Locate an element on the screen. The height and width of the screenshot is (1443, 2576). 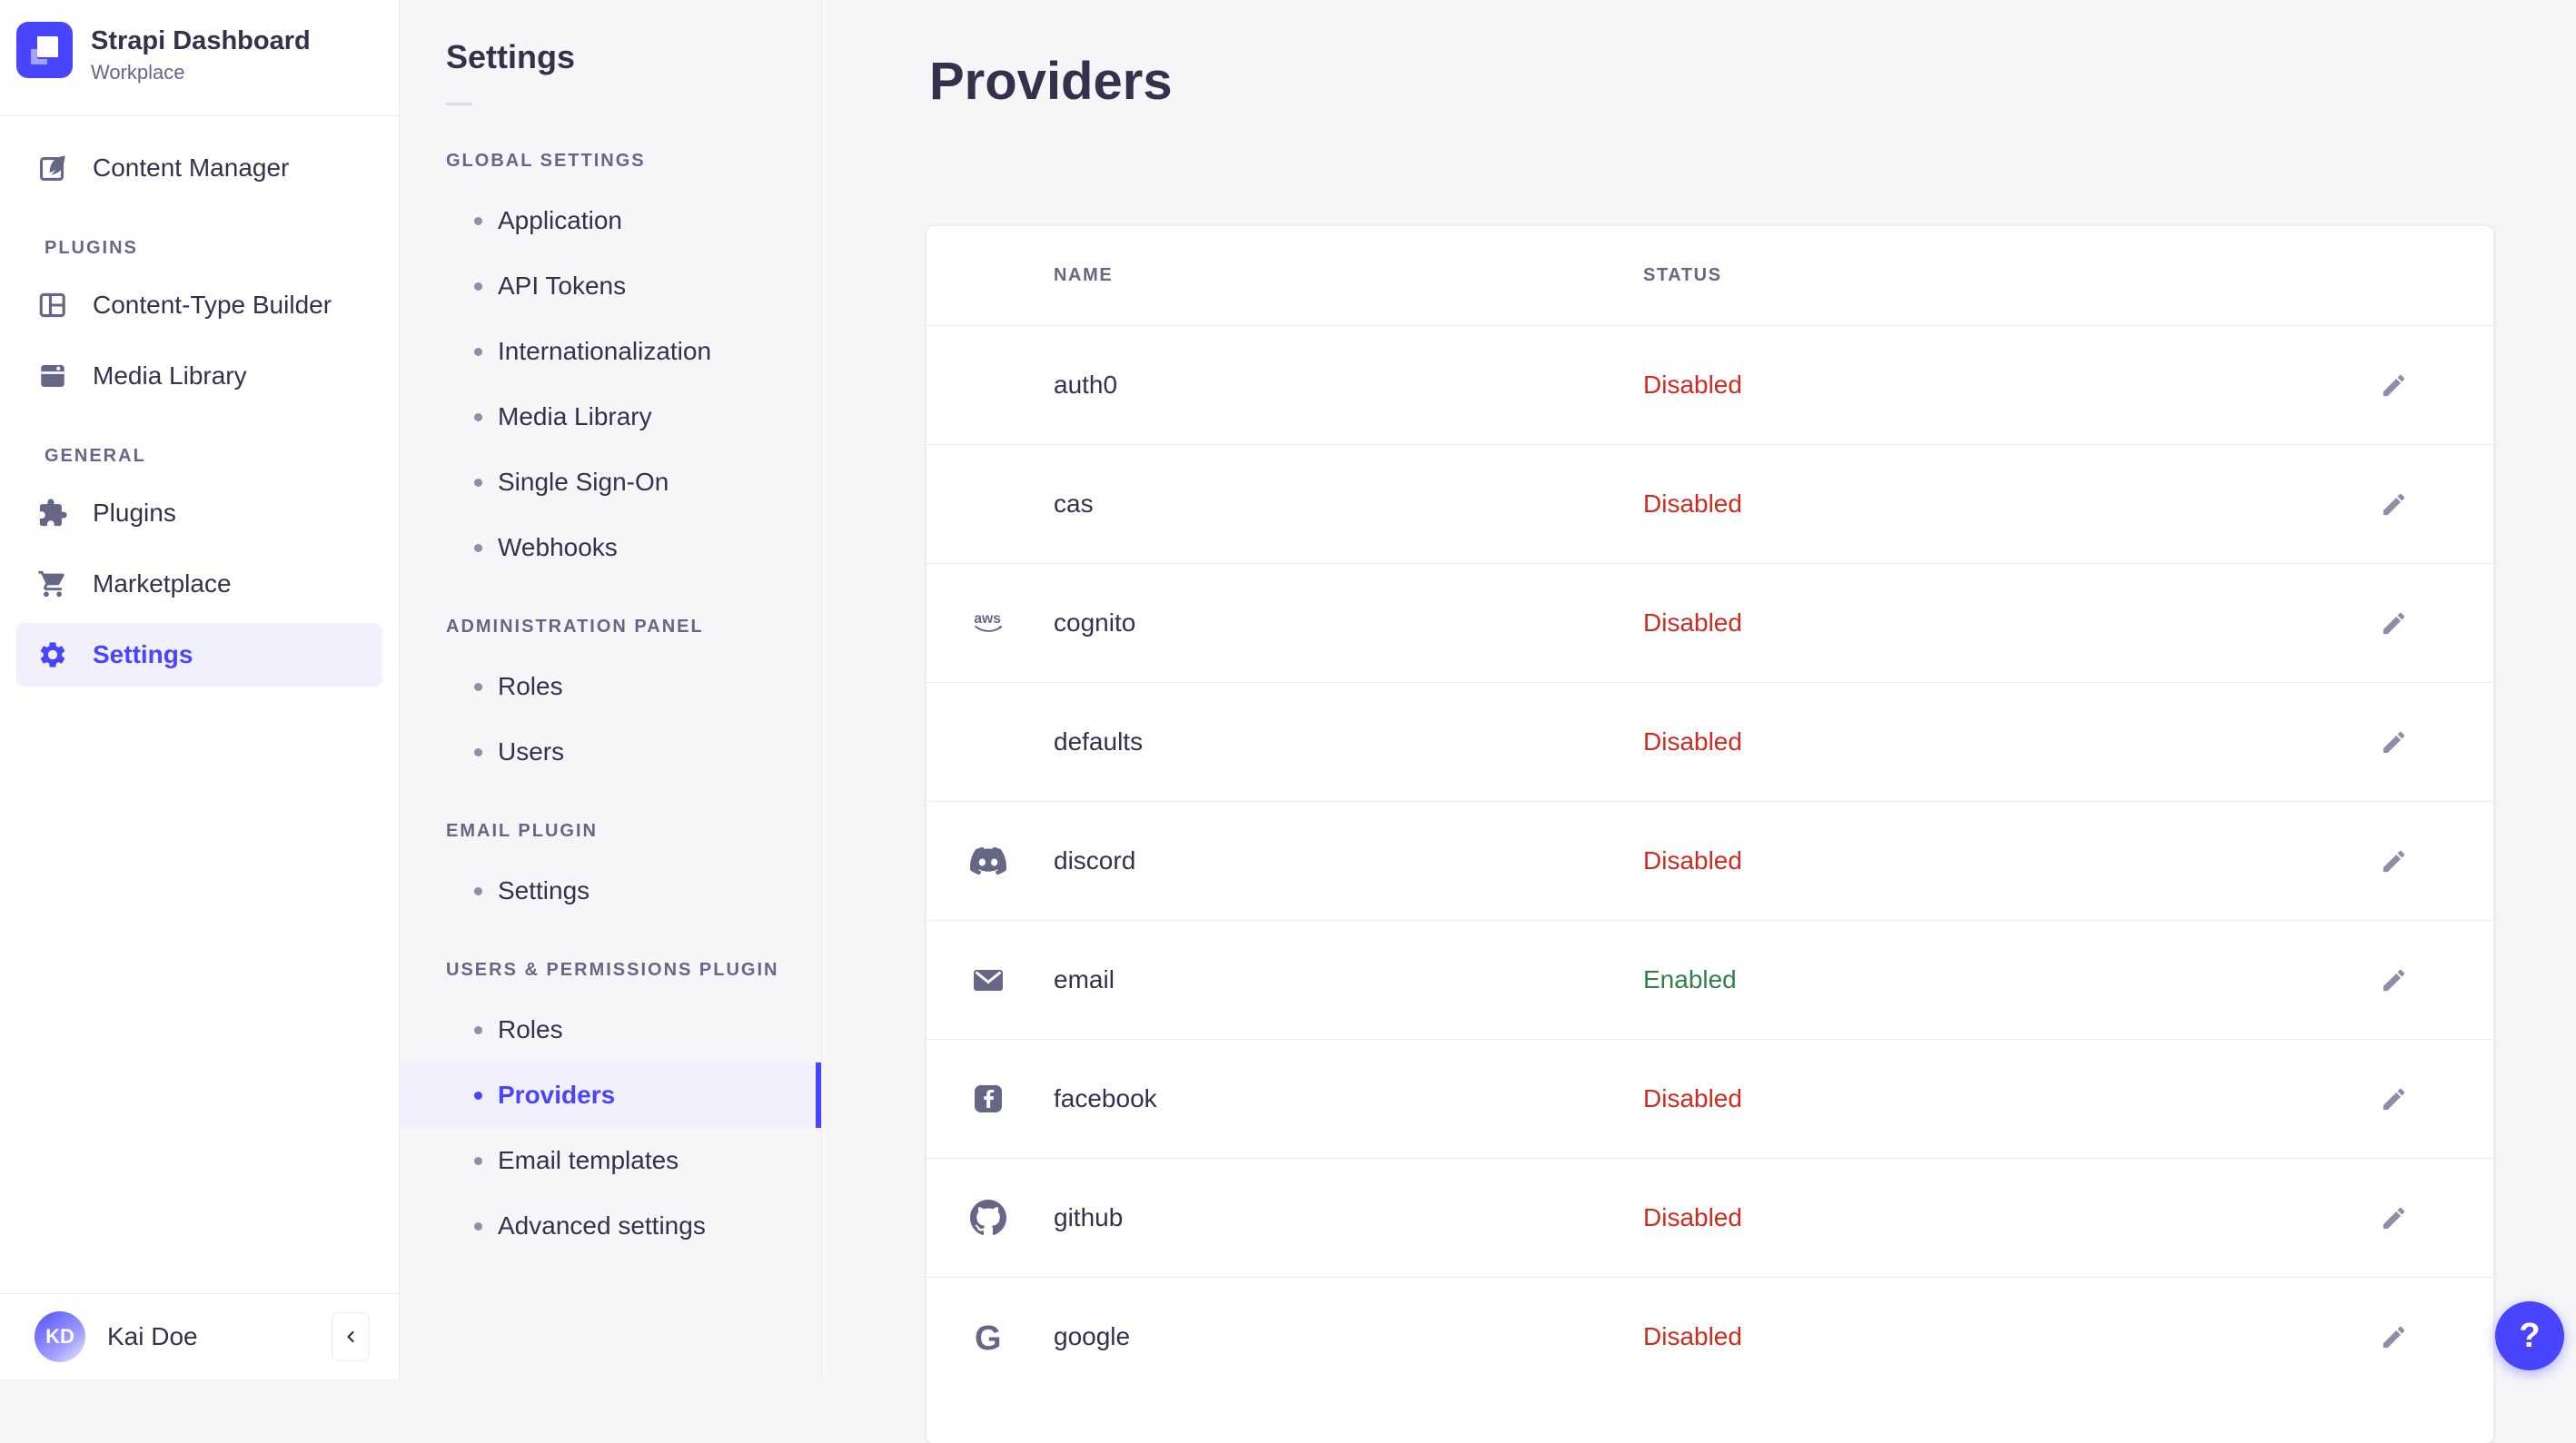
subnav-section: EMAIL PLUGIN Settings is located at coordinates (610, 872).